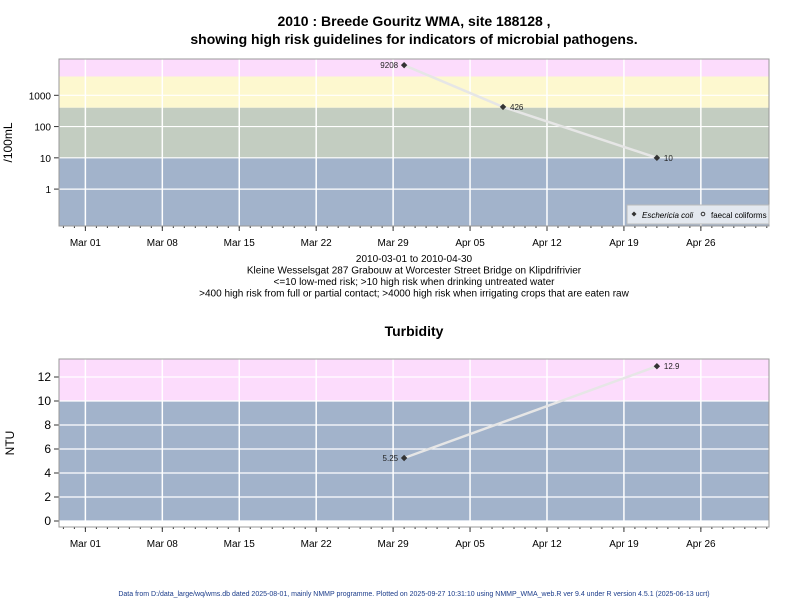  I want to click on series-line, so click(530, 412).